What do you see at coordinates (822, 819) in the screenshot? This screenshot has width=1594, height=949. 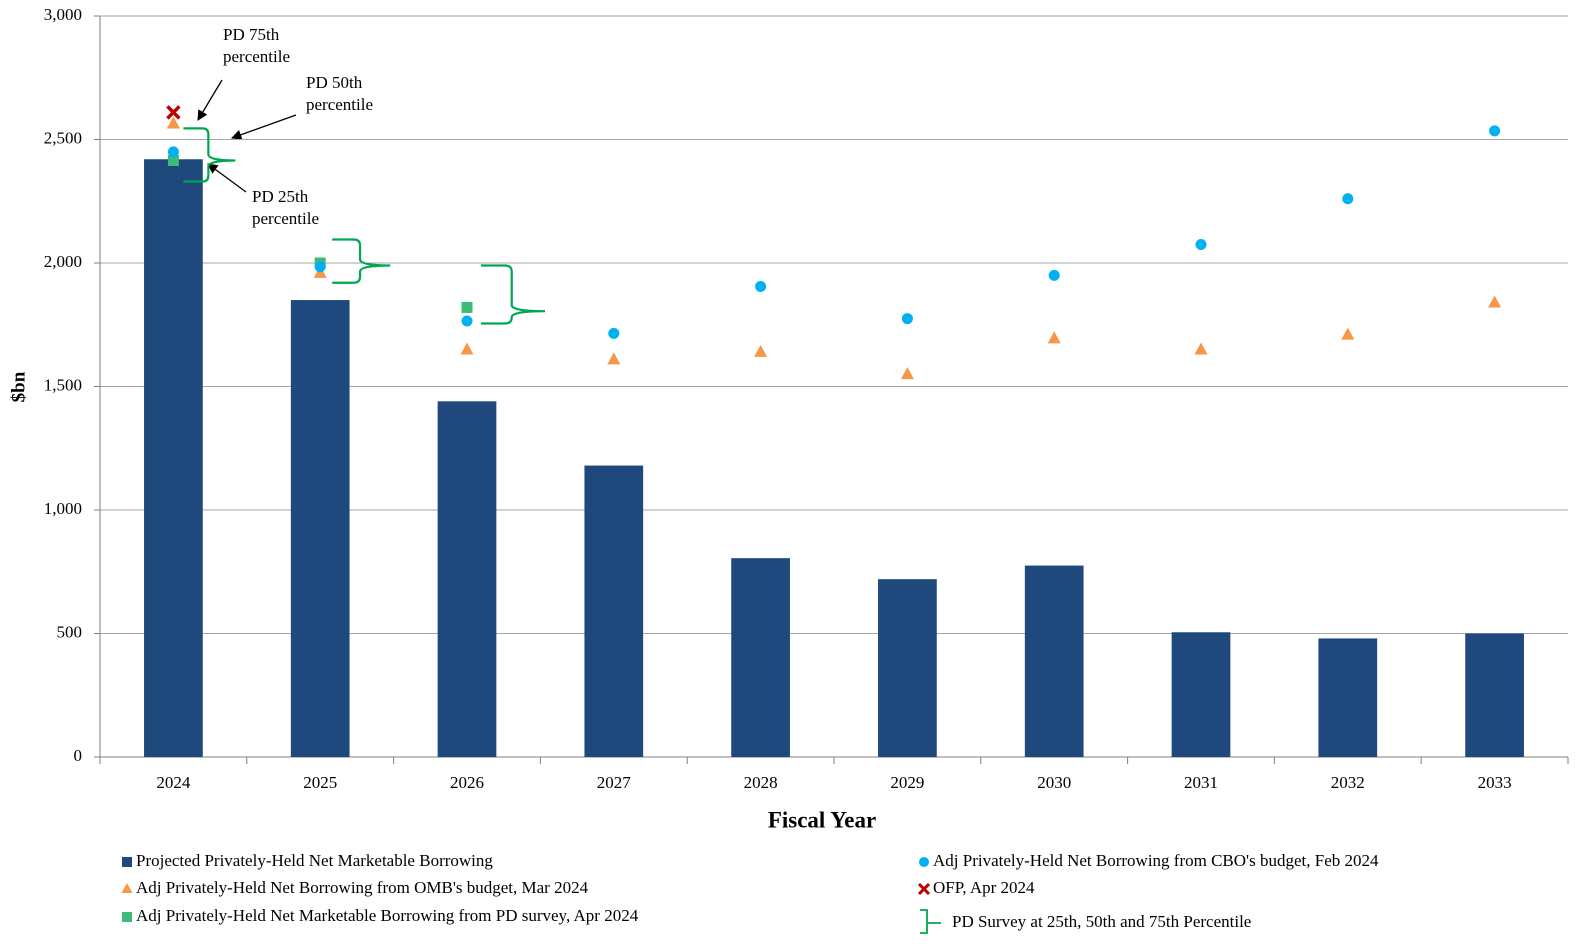 I see `x-axis-title: Fiscal Year` at bounding box center [822, 819].